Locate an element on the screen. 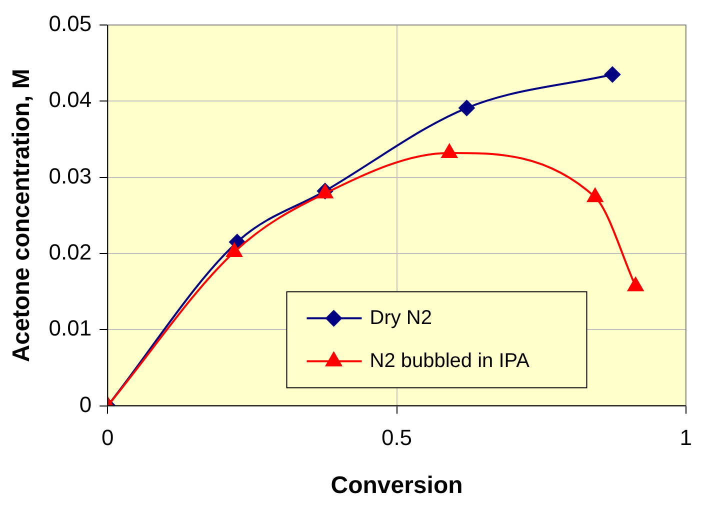  x-tick-label: 1 is located at coordinates (686, 437).